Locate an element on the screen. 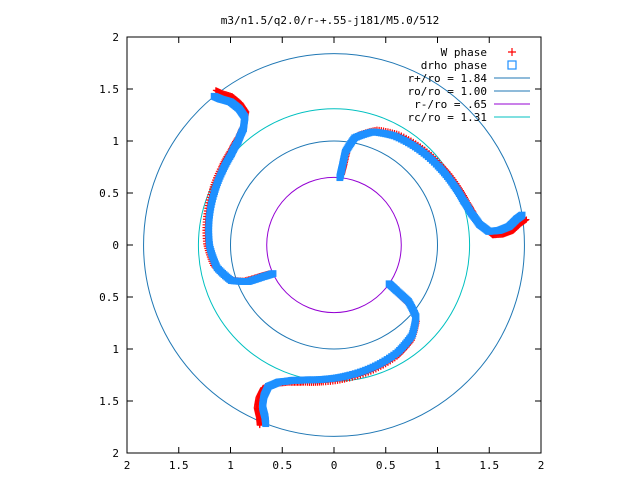 The height and width of the screenshot is (480, 640). legend-marker-square is located at coordinates (512, 65).